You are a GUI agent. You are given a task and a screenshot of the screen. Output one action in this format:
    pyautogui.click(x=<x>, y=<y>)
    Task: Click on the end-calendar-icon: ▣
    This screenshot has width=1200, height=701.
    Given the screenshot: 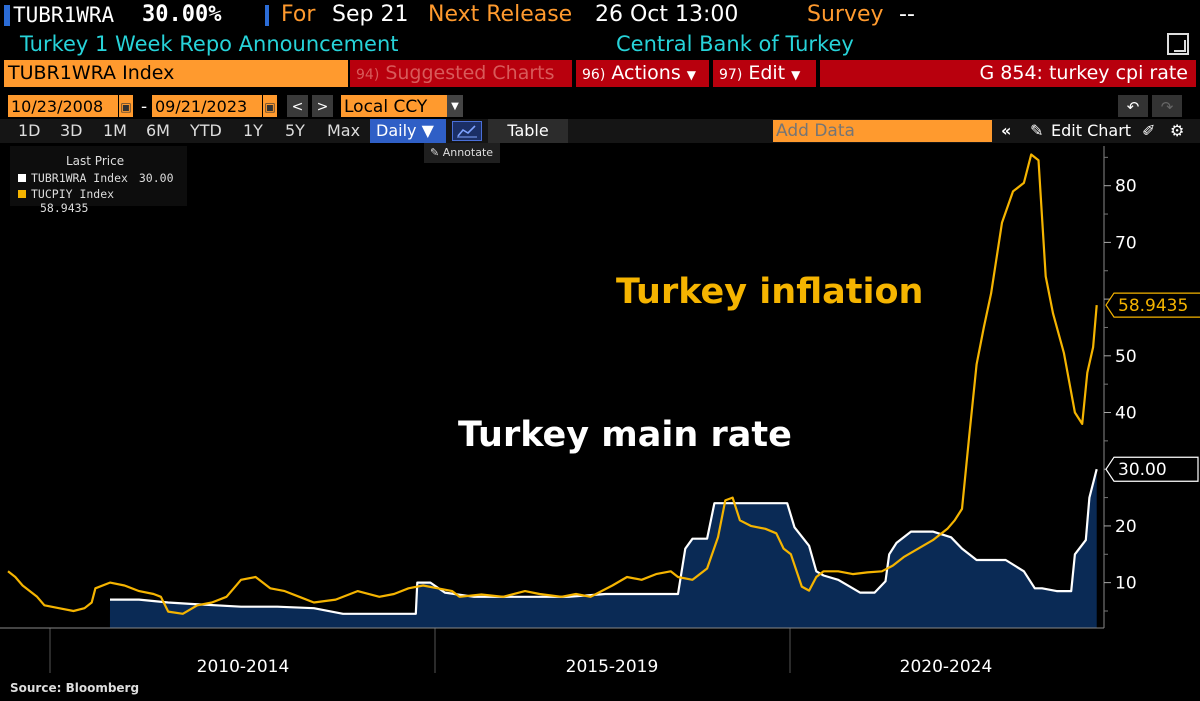 What is the action you would take?
    pyautogui.click(x=270, y=106)
    